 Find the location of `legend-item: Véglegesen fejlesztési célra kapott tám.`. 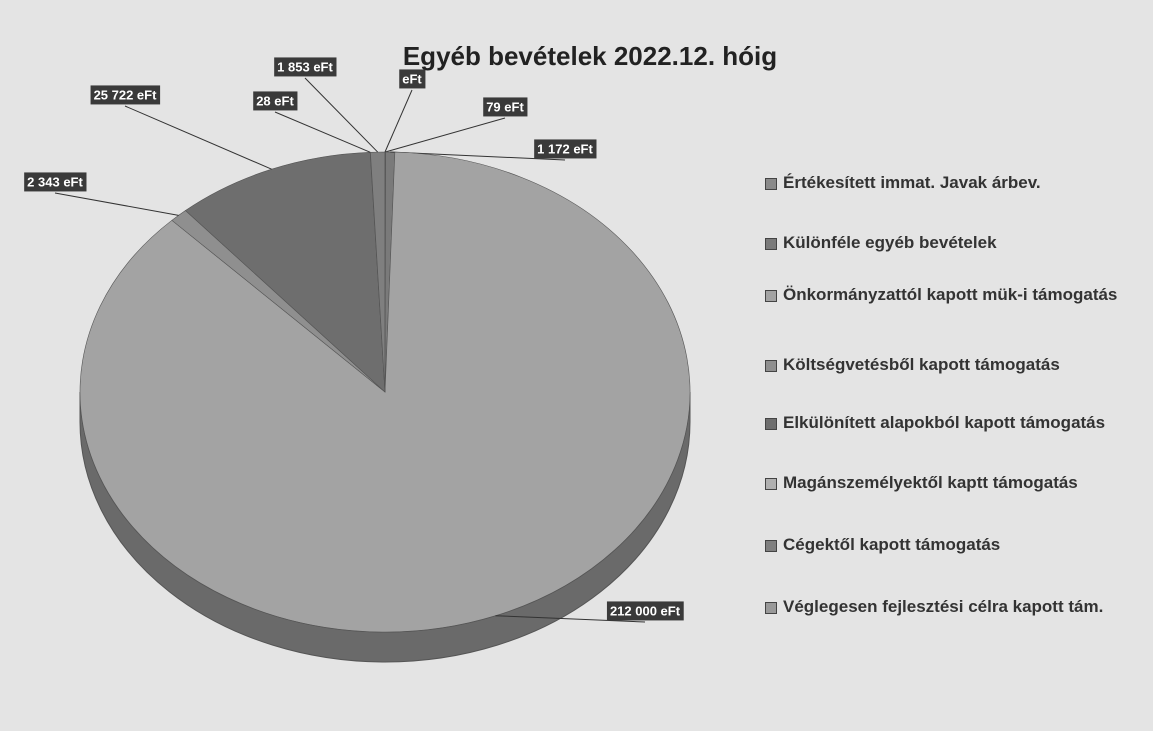

legend-item: Véglegesen fejlesztési célra kapott tám. is located at coordinates (954, 607).